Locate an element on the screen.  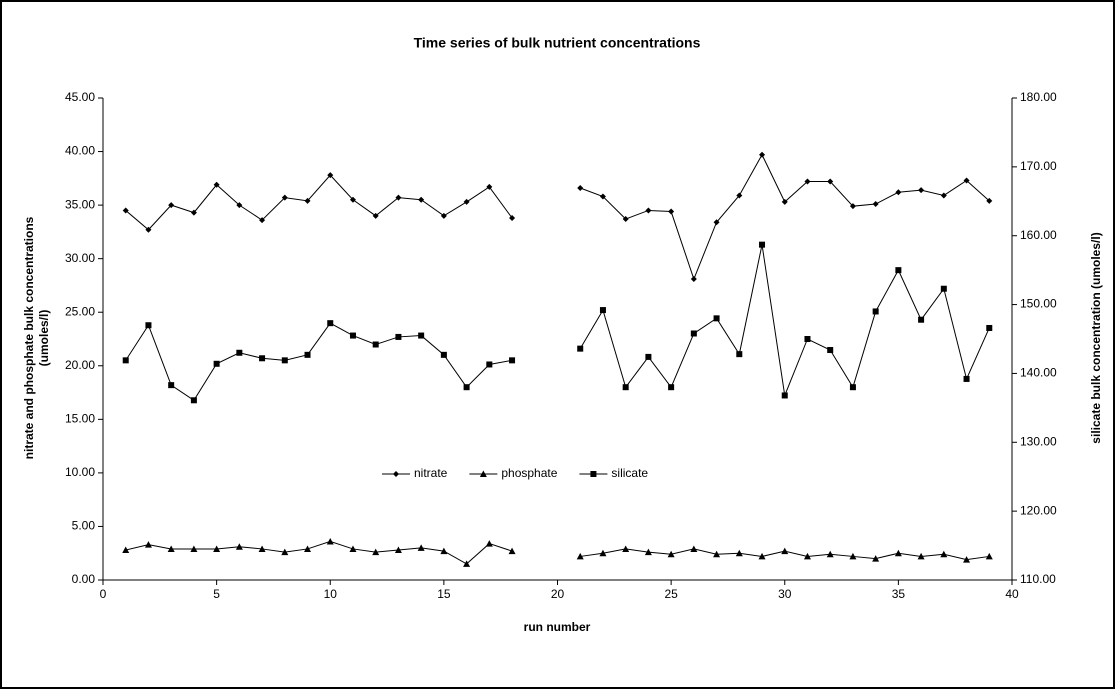
x-tick-label: 5 is located at coordinates (216, 594).